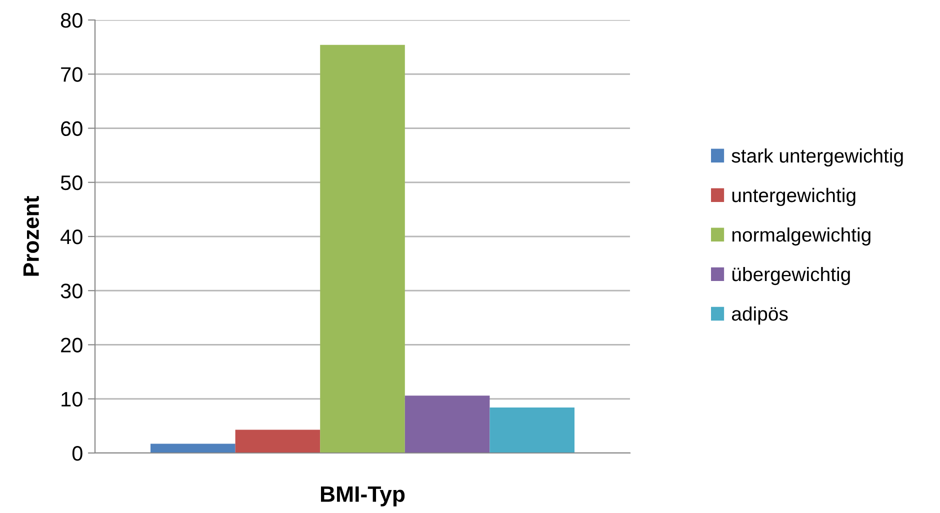 This screenshot has width=940, height=513. Describe the element at coordinates (71, 128) in the screenshot. I see `y-tick-label: 60` at that location.